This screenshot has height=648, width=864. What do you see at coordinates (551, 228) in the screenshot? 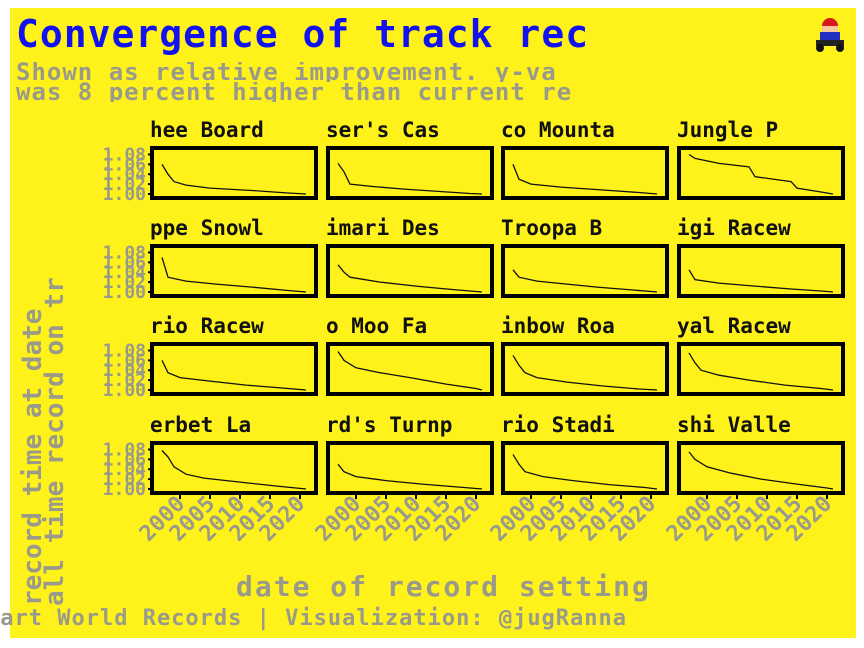
I see `panel-title-7: Troopa B` at bounding box center [551, 228].